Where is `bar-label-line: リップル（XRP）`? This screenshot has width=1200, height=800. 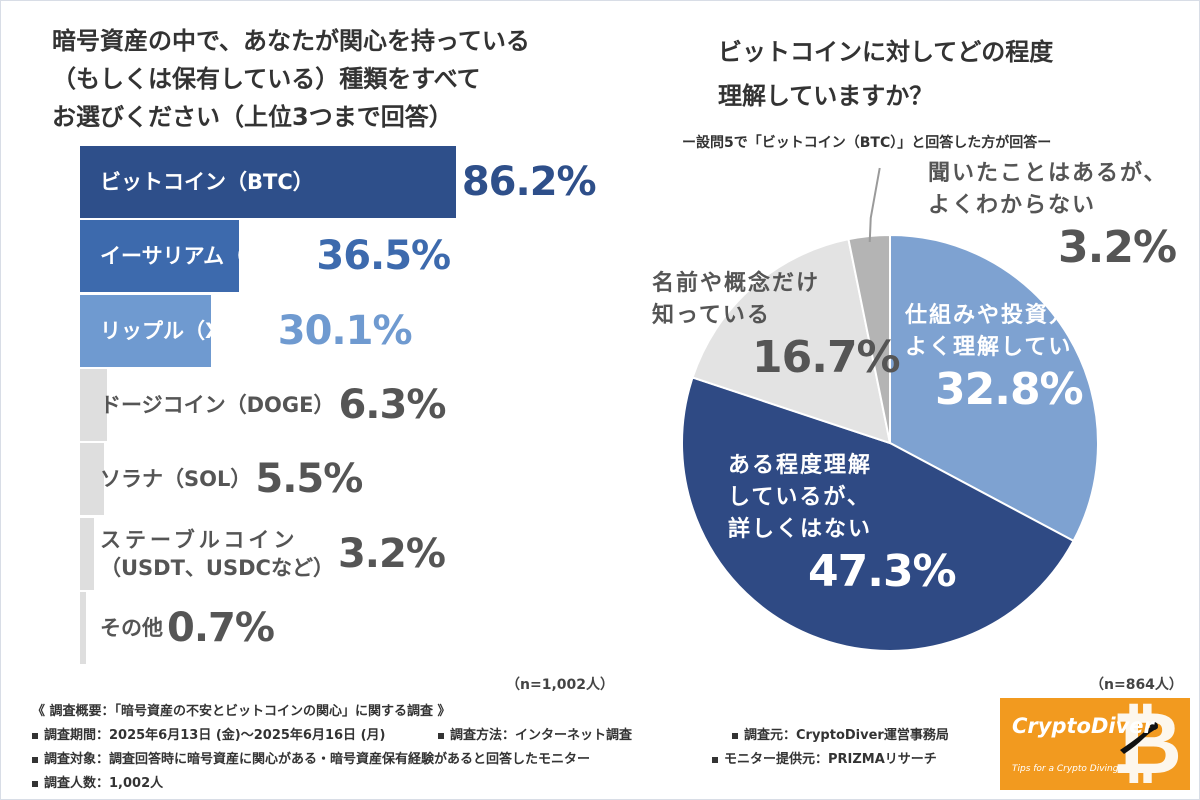 bar-label-line: リップル（XRP） is located at coordinates (187, 330).